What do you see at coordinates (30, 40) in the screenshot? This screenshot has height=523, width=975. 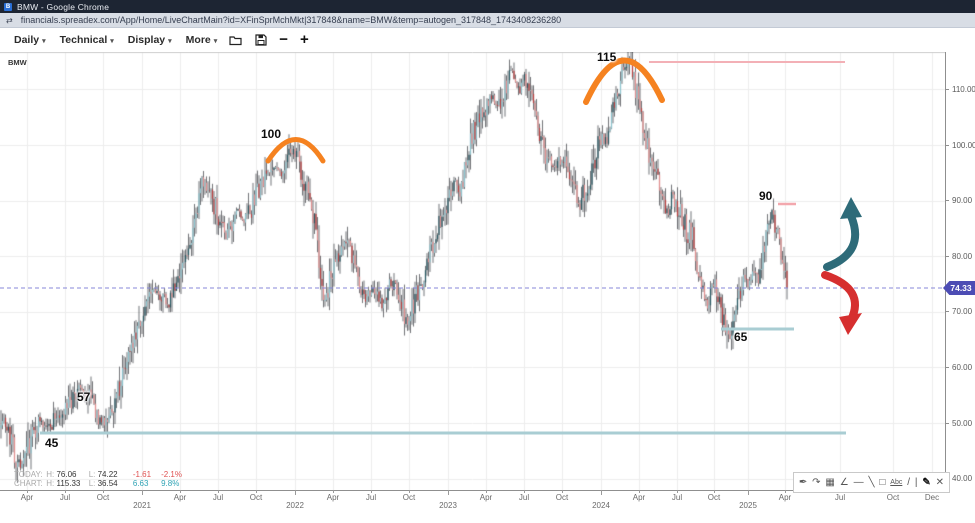 I see `menu-daily: Daily ▾` at bounding box center [30, 40].